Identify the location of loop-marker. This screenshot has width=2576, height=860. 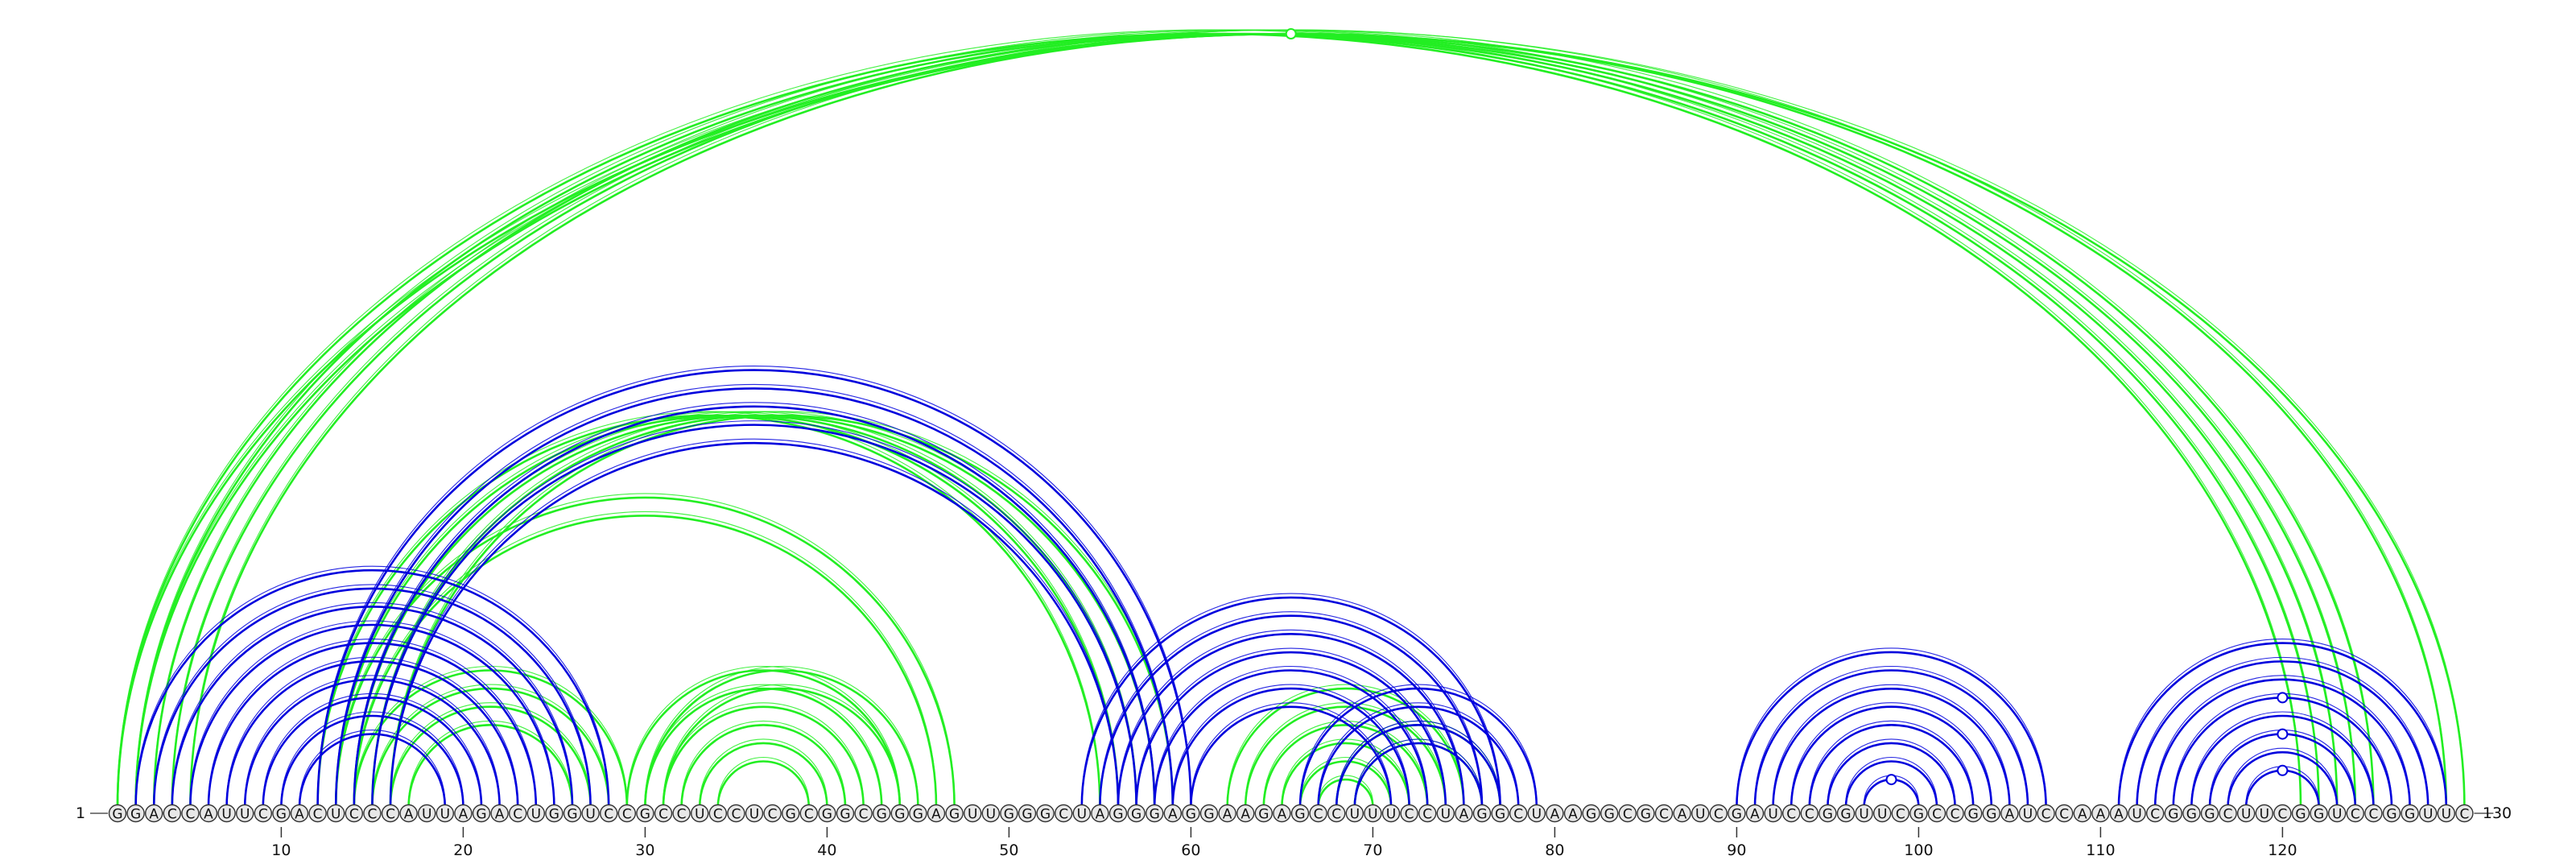
(2283, 770).